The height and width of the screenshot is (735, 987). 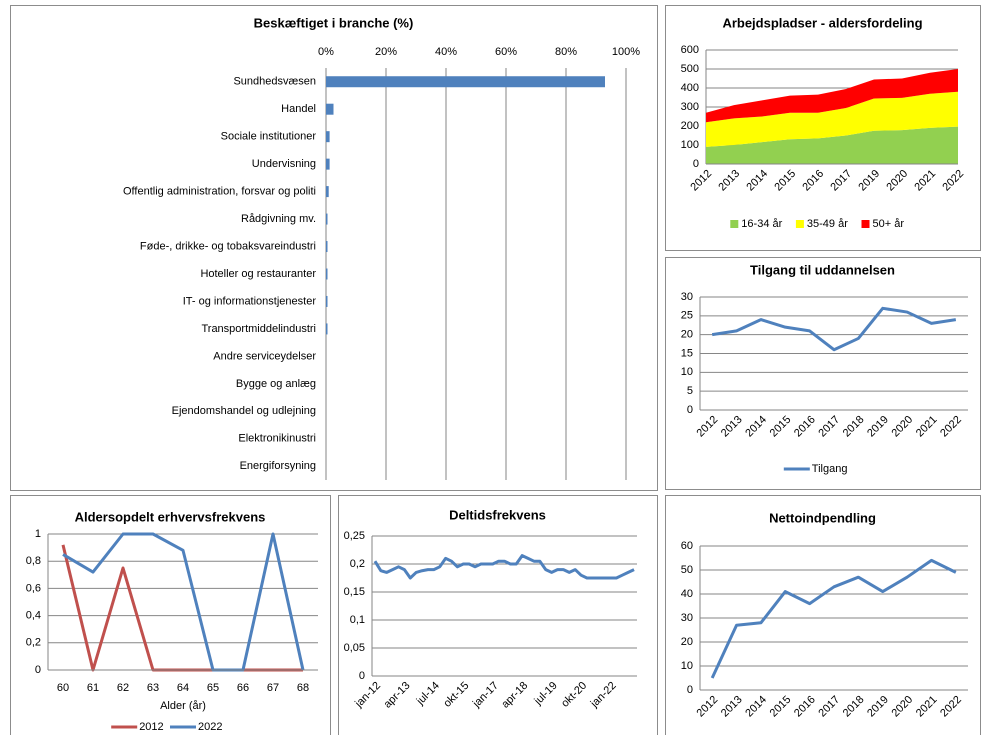 What do you see at coordinates (63, 688) in the screenshot?
I see `x-tick-label: 60` at bounding box center [63, 688].